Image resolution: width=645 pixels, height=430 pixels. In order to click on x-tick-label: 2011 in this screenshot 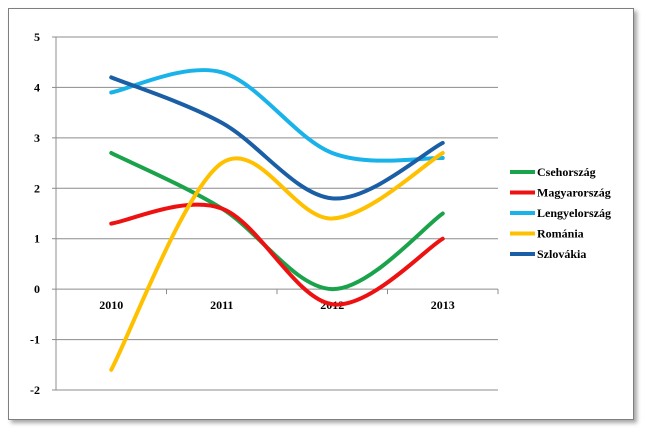, I will do `click(221, 305)`.